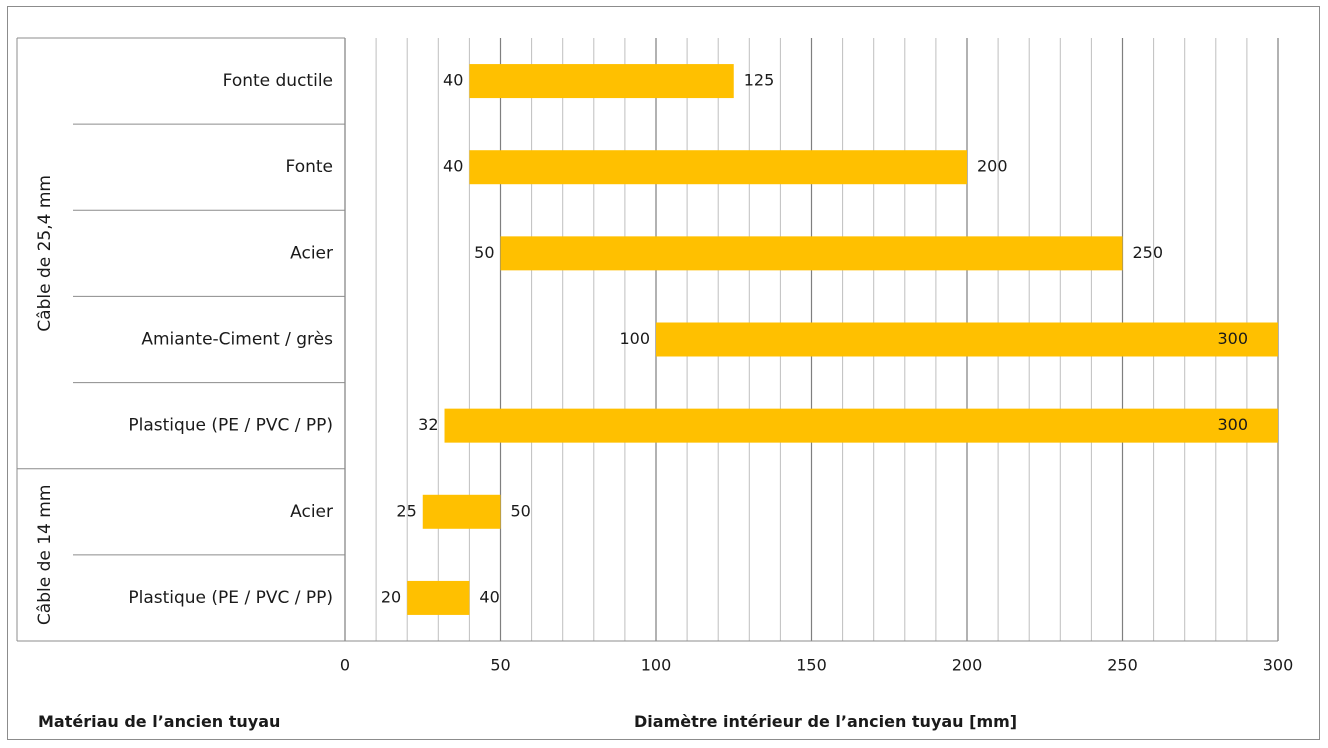  Describe the element at coordinates (521, 510) in the screenshot. I see `max-data-label: 50` at that location.